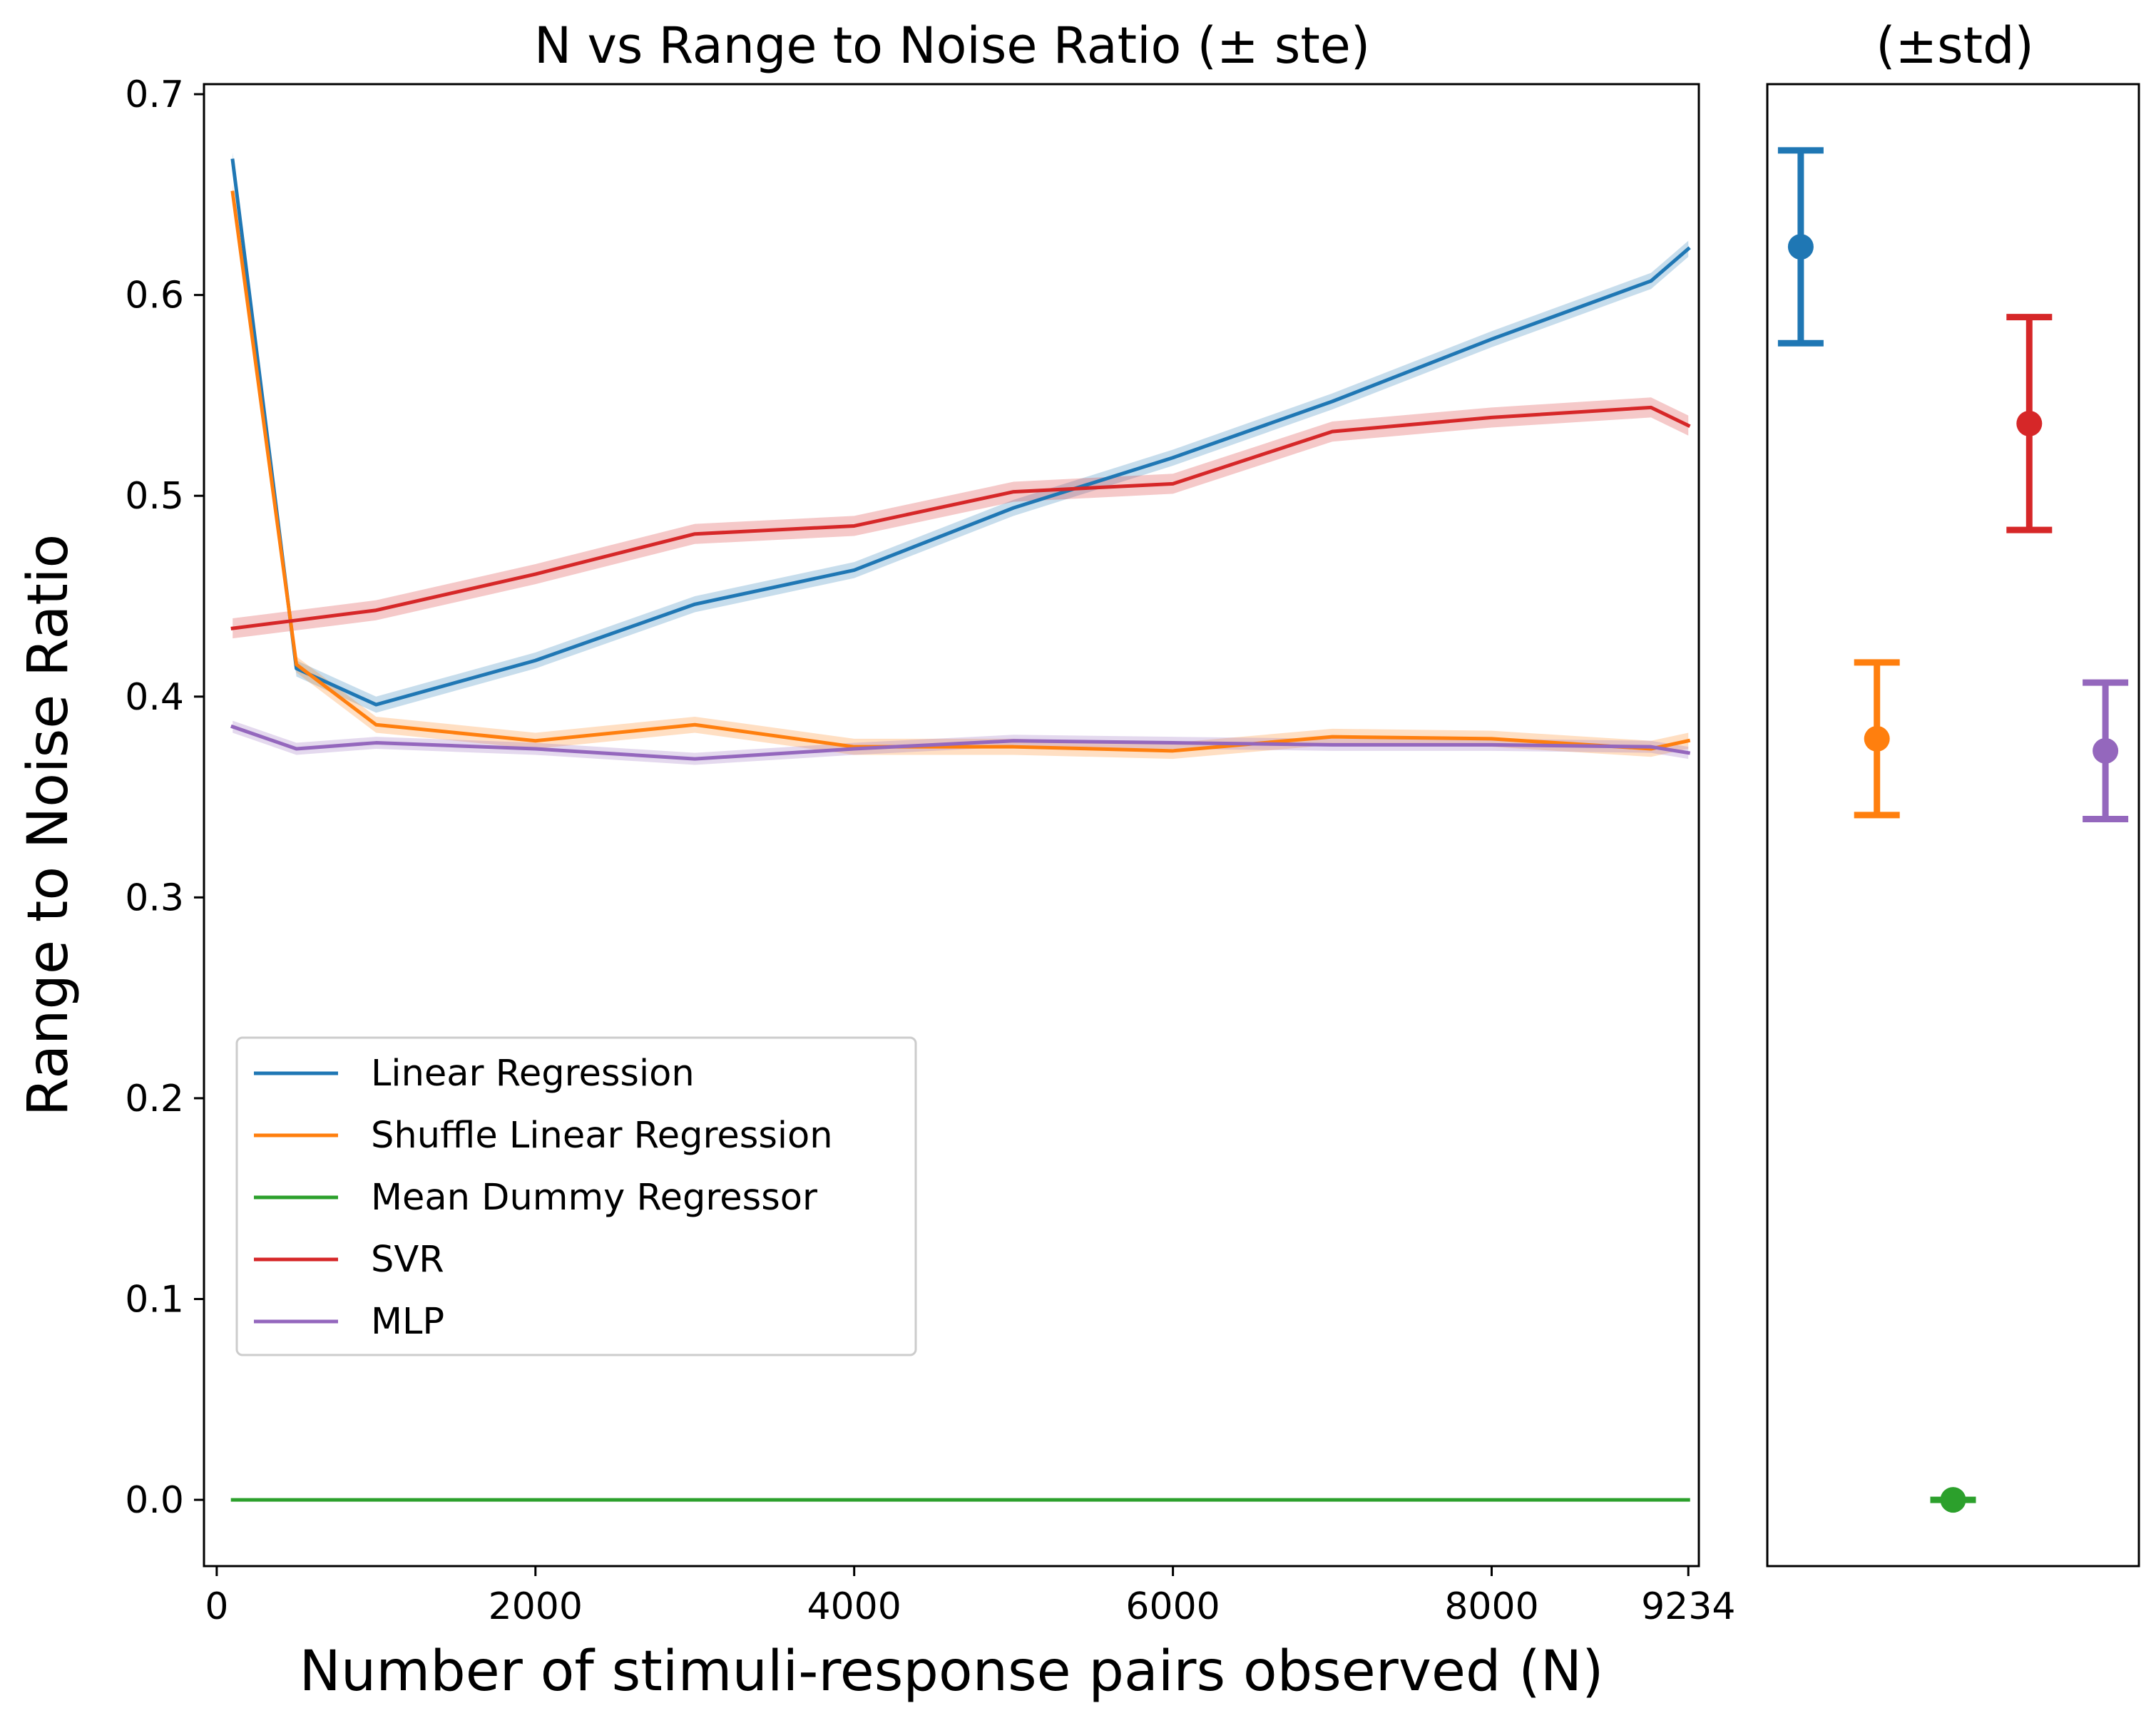 The width and height of the screenshot is (2156, 1723). What do you see at coordinates (2029, 423) in the screenshot?
I see `svr-mean-point` at bounding box center [2029, 423].